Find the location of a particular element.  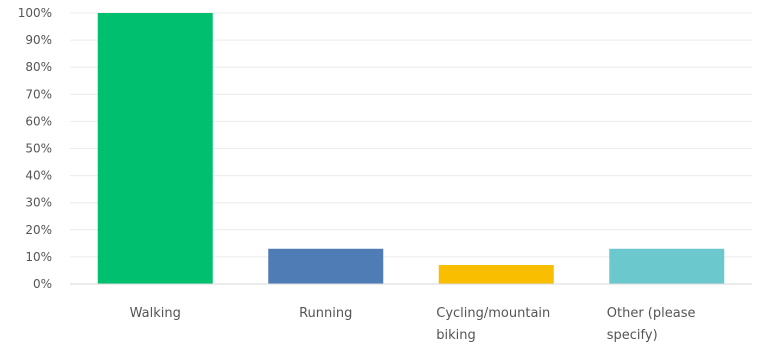

bar-walking is located at coordinates (155, 148).